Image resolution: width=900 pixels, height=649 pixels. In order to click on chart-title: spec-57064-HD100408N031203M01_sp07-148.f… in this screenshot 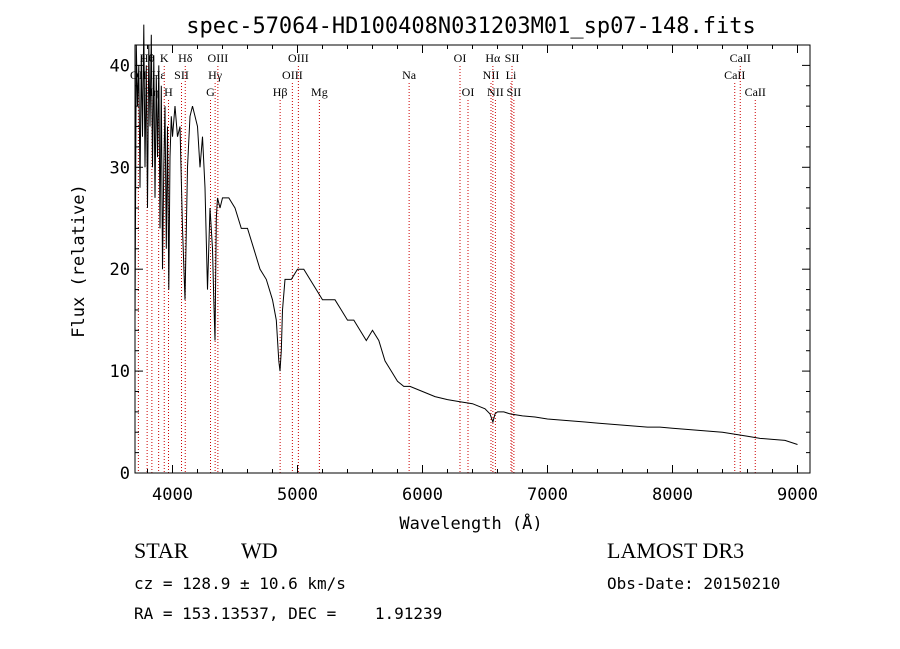, I will do `click(471, 26)`.